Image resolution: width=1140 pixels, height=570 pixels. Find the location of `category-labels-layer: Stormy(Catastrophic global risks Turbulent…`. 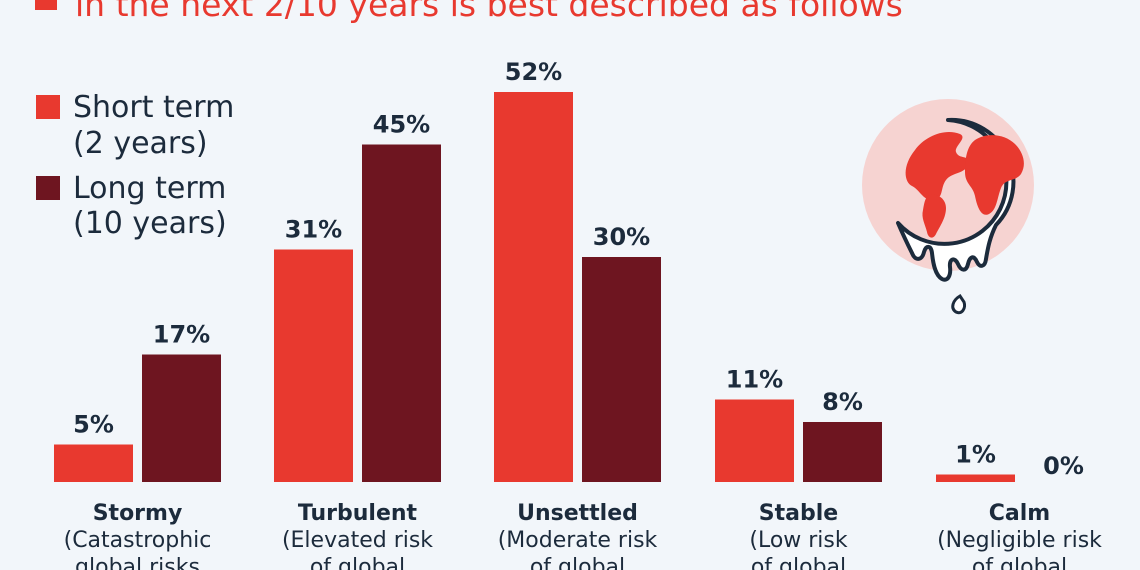

category-labels-layer: Stormy(Catastrophic global risks Turbulent… is located at coordinates (583, 535).